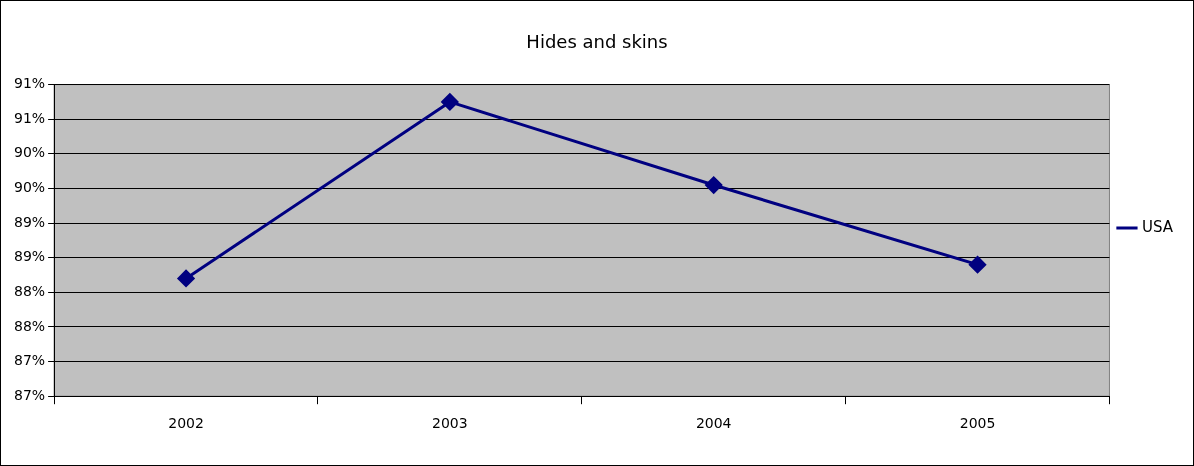  I want to click on chart-title: Hides and skins, so click(597, 42).